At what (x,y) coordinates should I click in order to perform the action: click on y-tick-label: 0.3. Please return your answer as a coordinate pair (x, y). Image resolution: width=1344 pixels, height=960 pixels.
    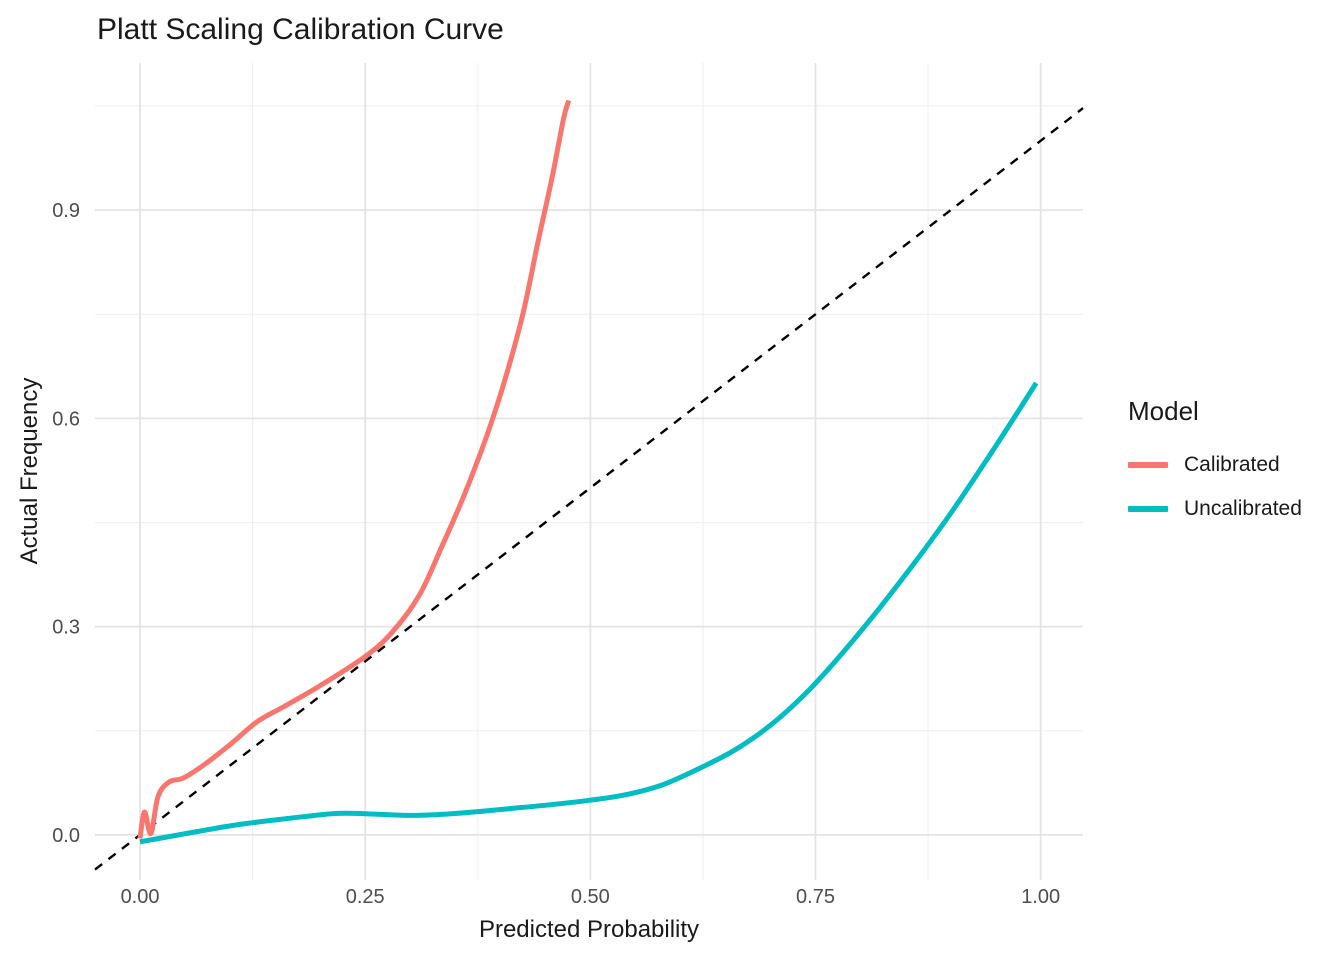
    Looking at the image, I should click on (66, 628).